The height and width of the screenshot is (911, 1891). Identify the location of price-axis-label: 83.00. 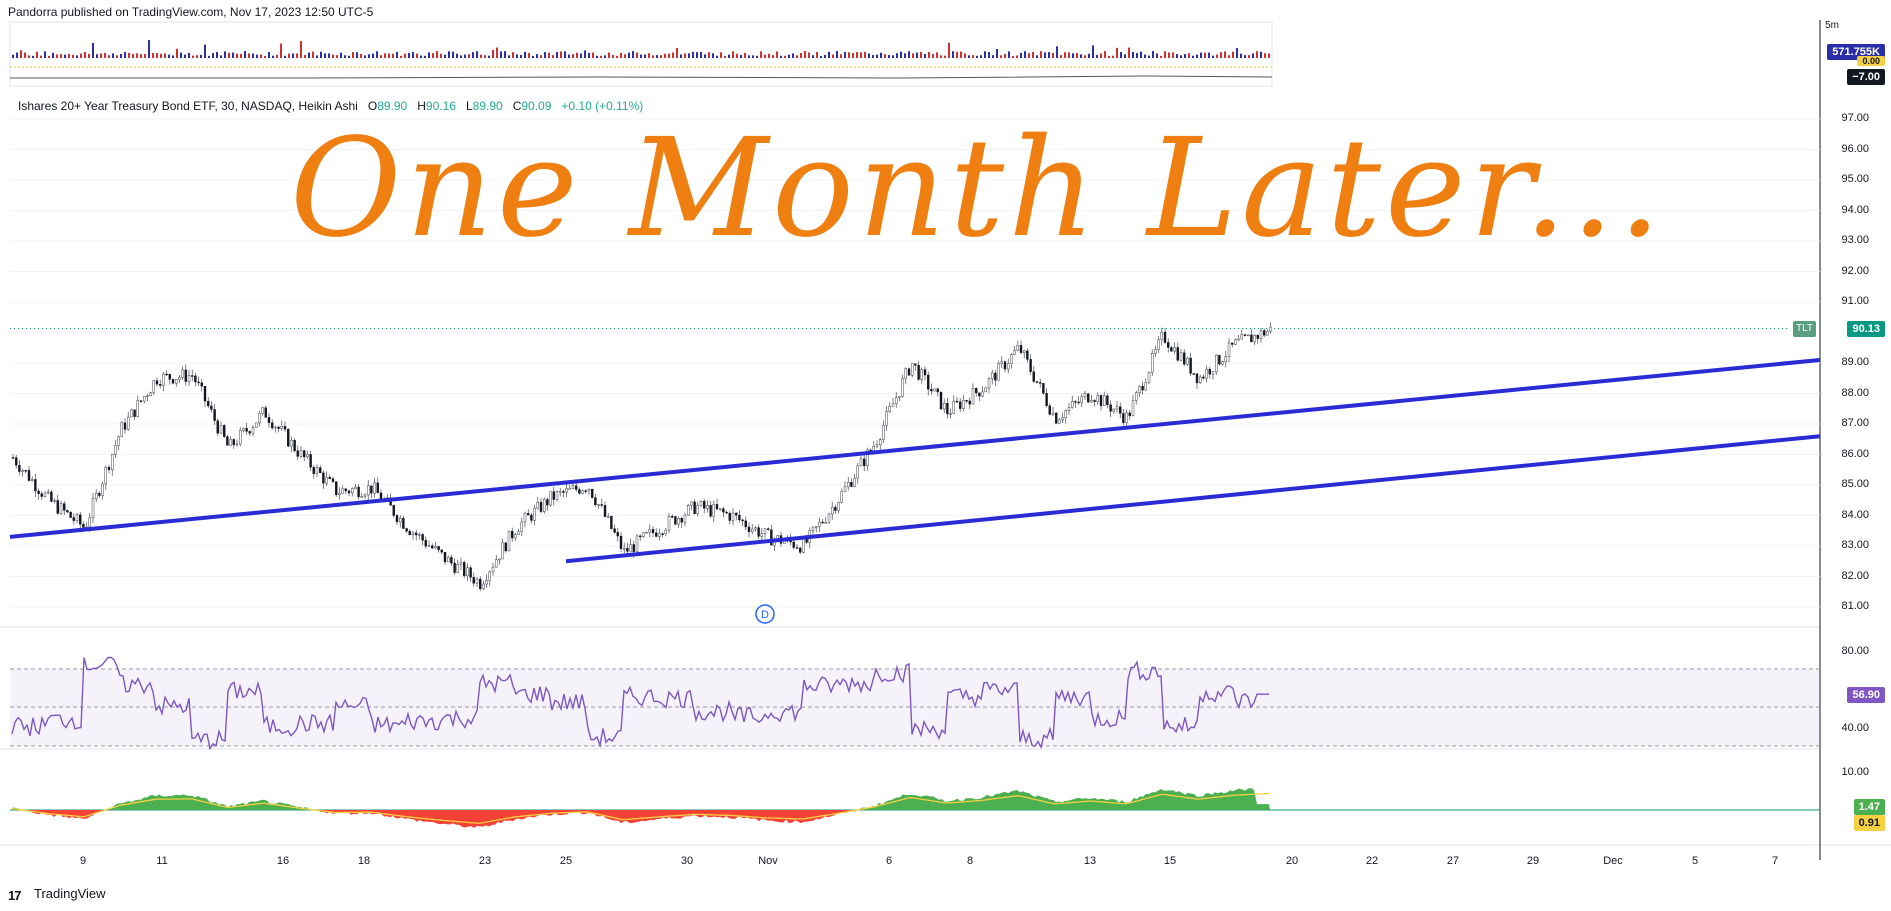
(1855, 545).